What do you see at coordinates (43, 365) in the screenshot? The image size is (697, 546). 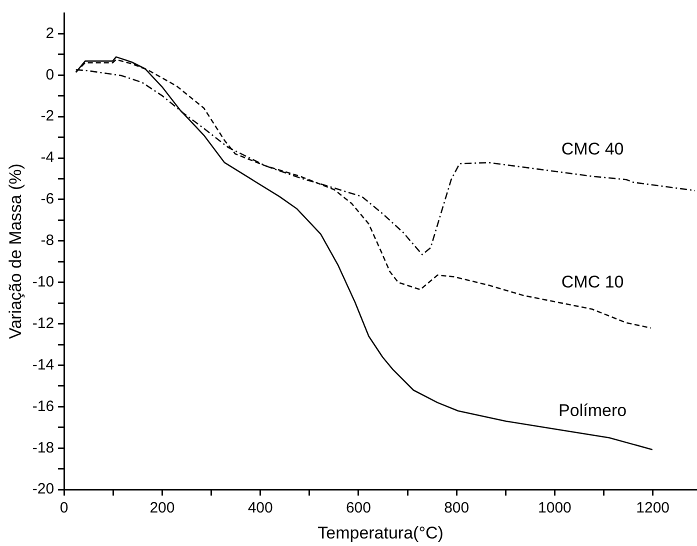 I see `y-tick-label: -14` at bounding box center [43, 365].